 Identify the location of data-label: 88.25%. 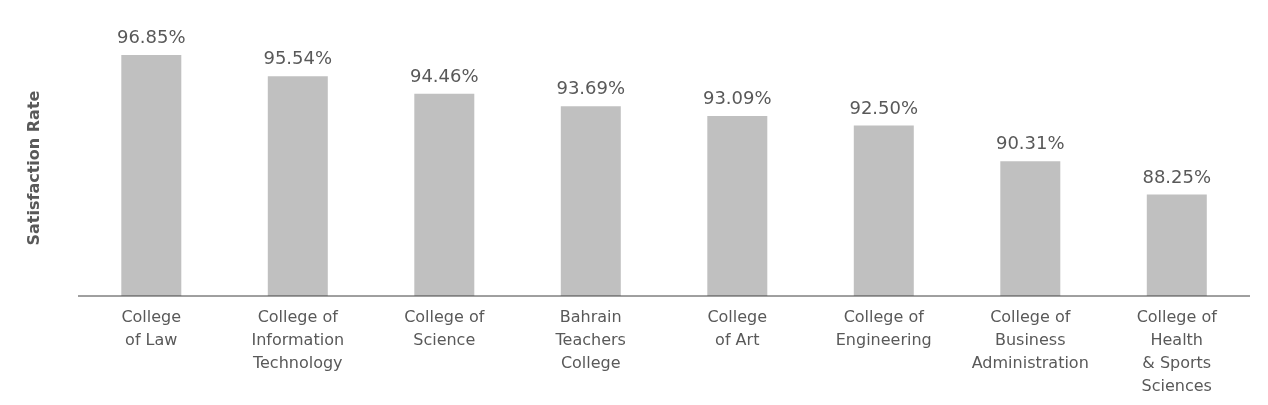
(1177, 176).